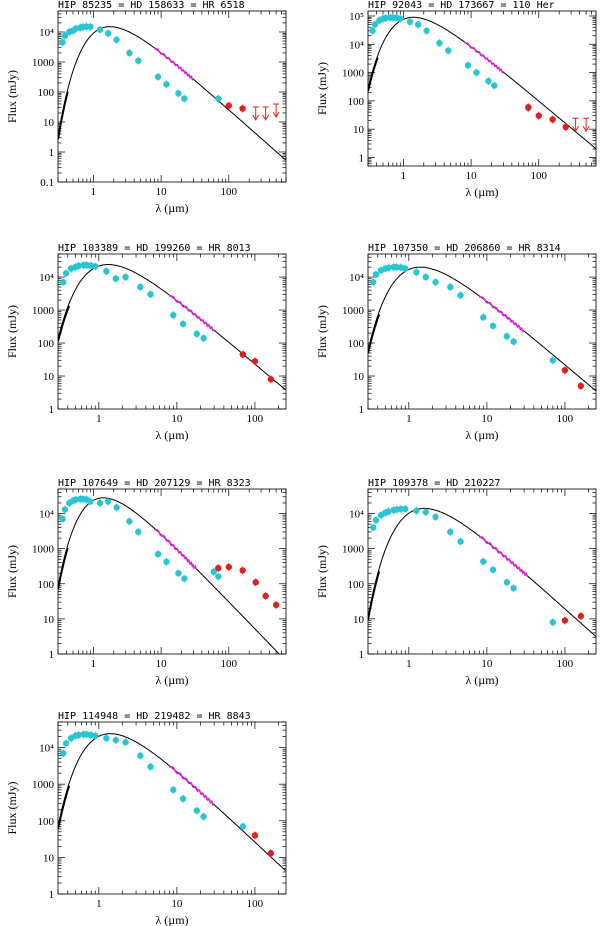  I want to click on y-tick-label: 10, so click(49, 620).